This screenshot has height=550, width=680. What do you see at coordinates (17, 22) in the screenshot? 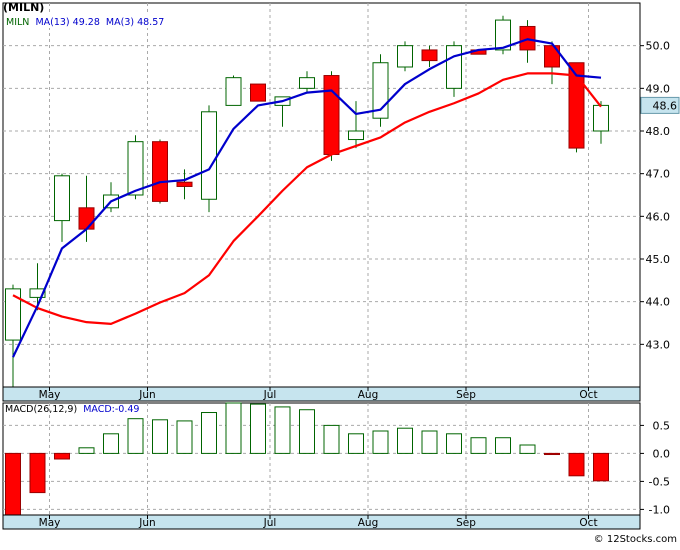
I see `legend-symbol: MILN` at bounding box center [17, 22].